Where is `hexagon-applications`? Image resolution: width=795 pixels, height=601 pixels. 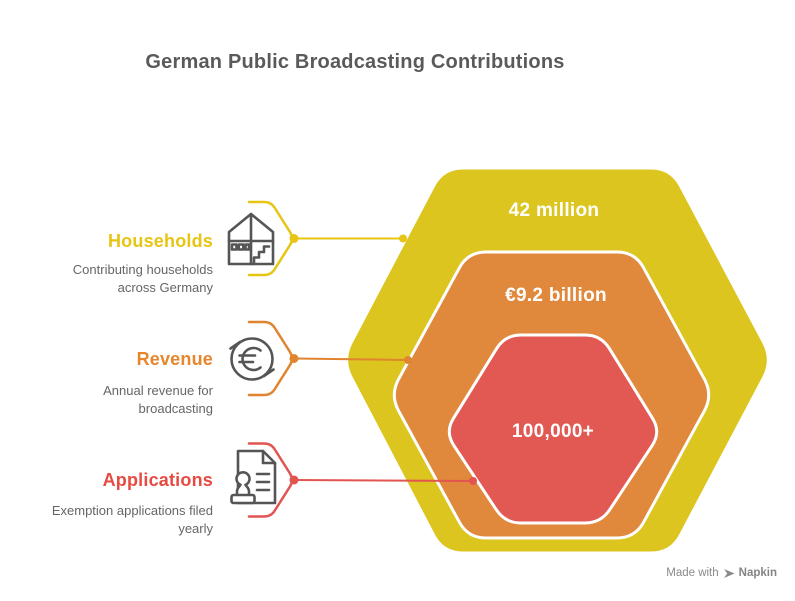
hexagon-applications is located at coordinates (553, 429).